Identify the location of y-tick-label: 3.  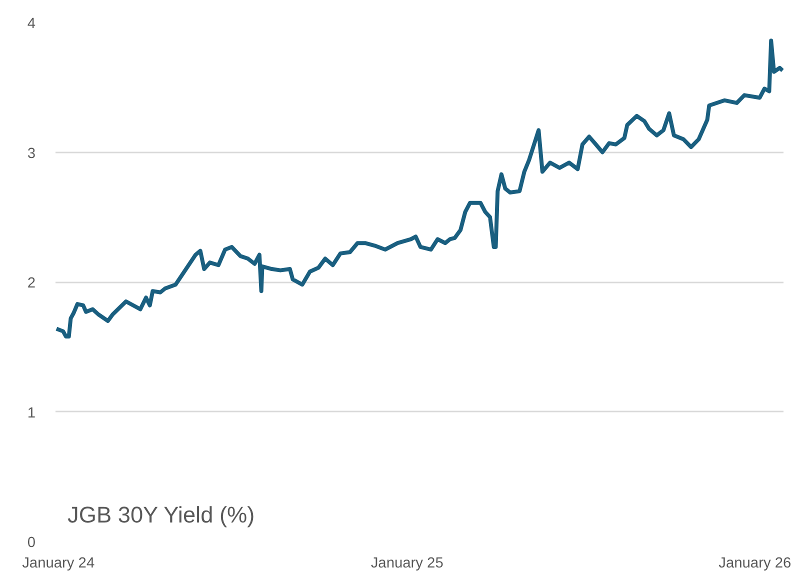
(31, 154).